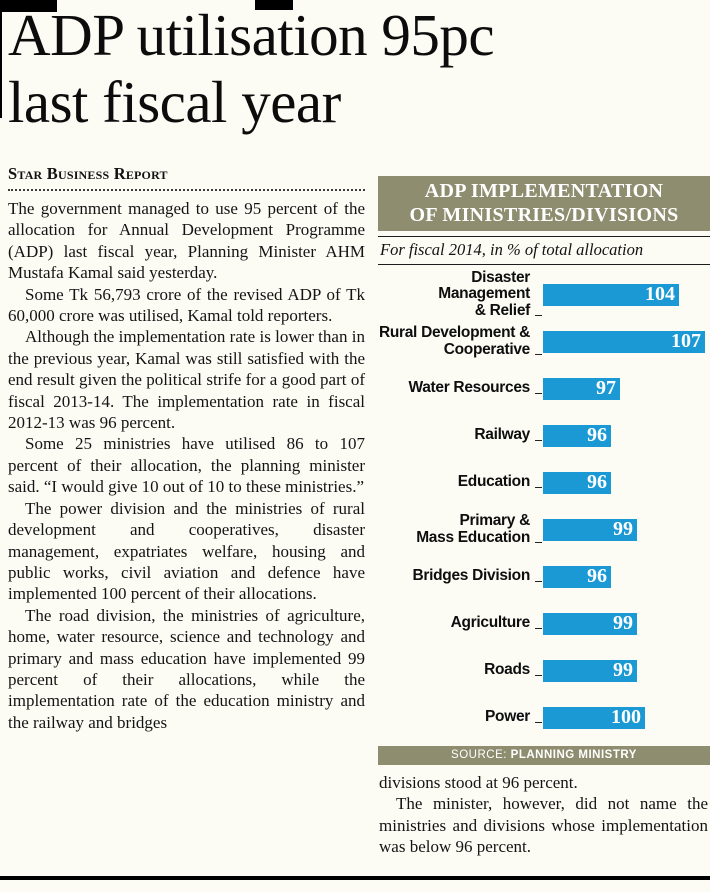 The image size is (710, 892). I want to click on byline: Star Business Report, so click(88, 173).